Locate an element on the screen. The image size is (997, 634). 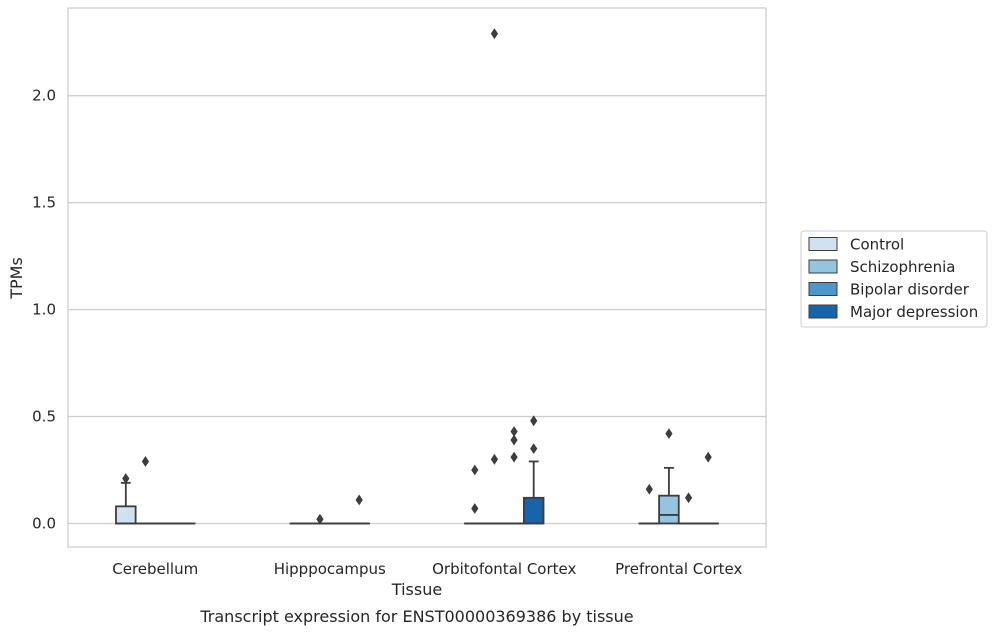
legend-label: Schizophrenia is located at coordinates (902, 267).